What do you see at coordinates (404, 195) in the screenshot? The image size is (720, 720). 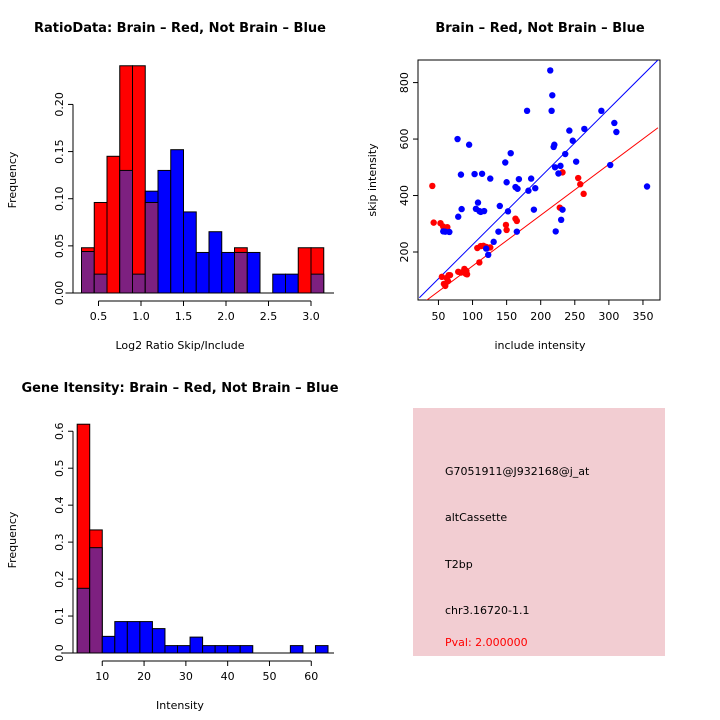 I see `y-axis-tick-label: 400` at bounding box center [404, 195].